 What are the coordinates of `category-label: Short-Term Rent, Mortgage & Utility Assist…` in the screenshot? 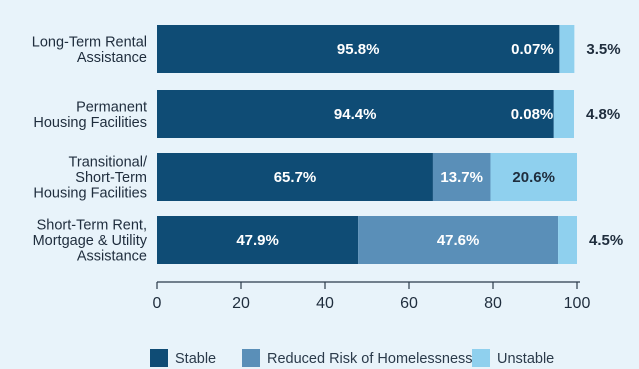 It's located at (90, 241).